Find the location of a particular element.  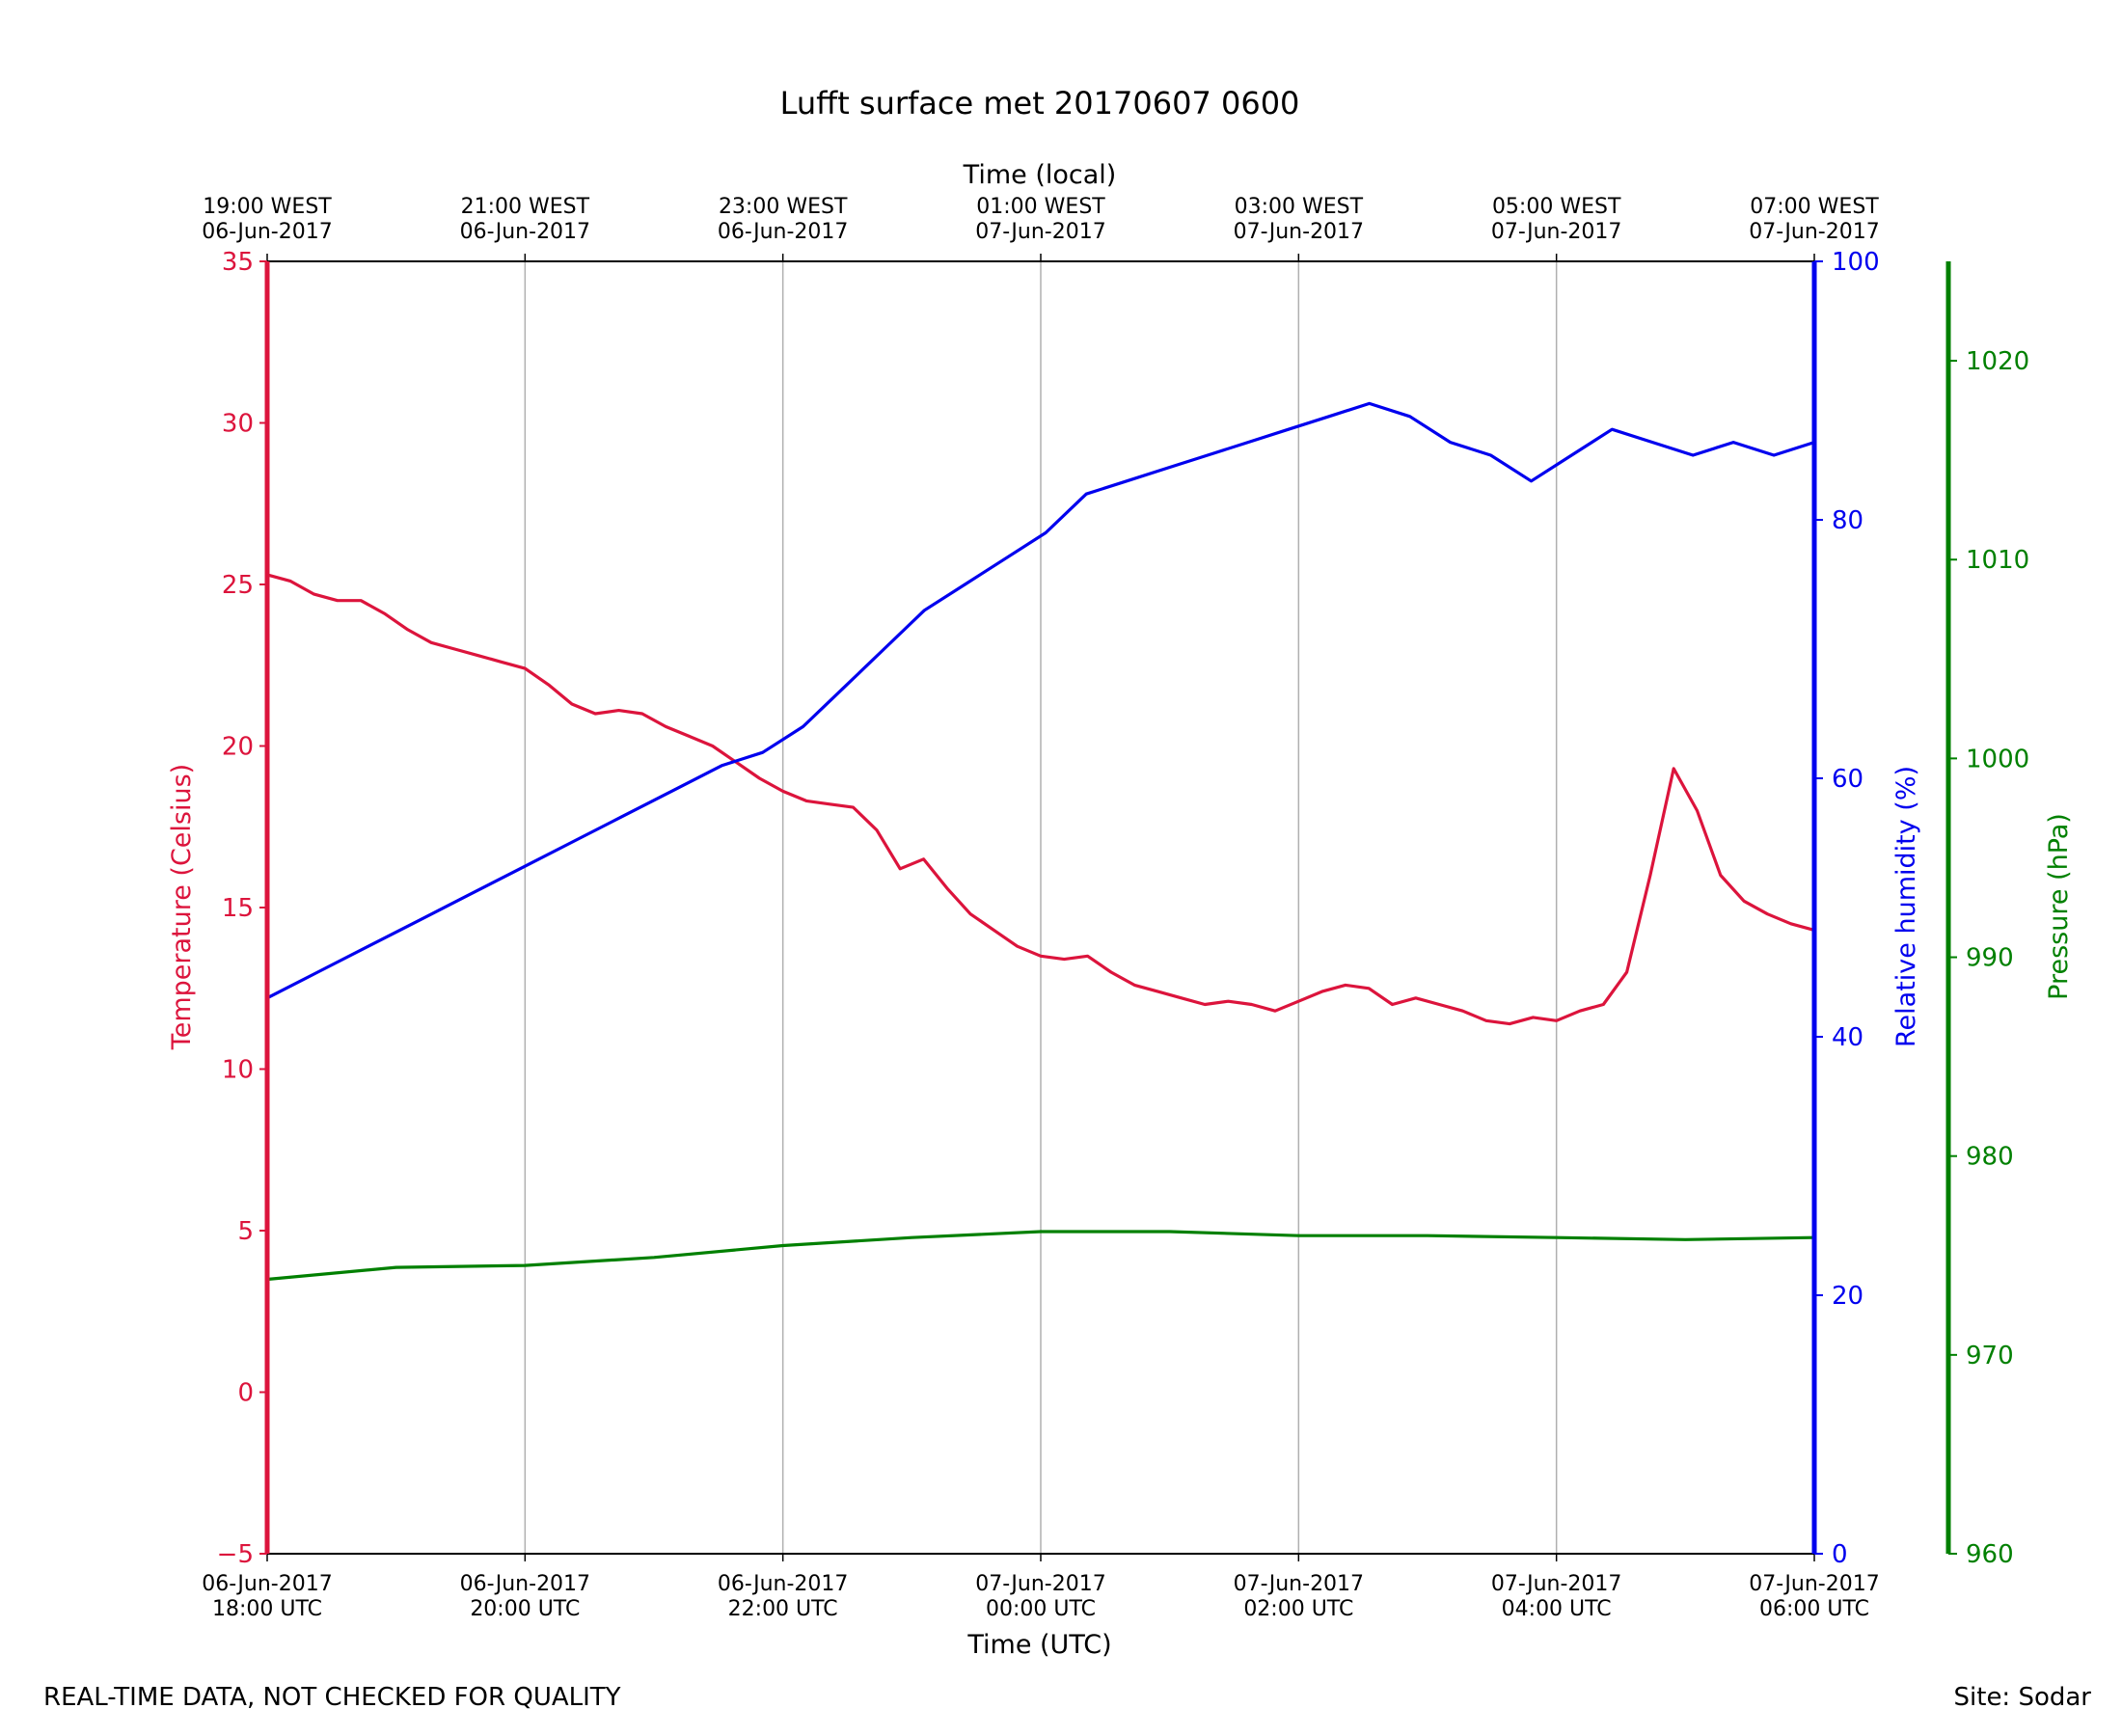

temperature-tick-label: −5 is located at coordinates (236, 1554).